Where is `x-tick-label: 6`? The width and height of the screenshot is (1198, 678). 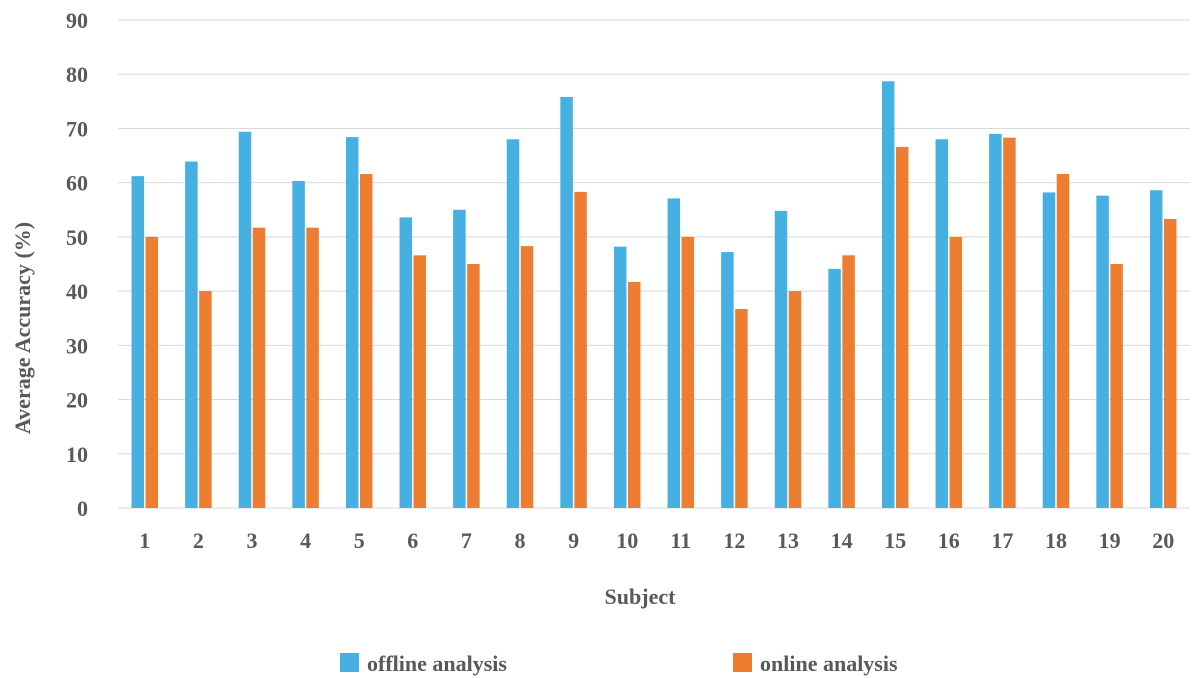
x-tick-label: 6 is located at coordinates (412, 540).